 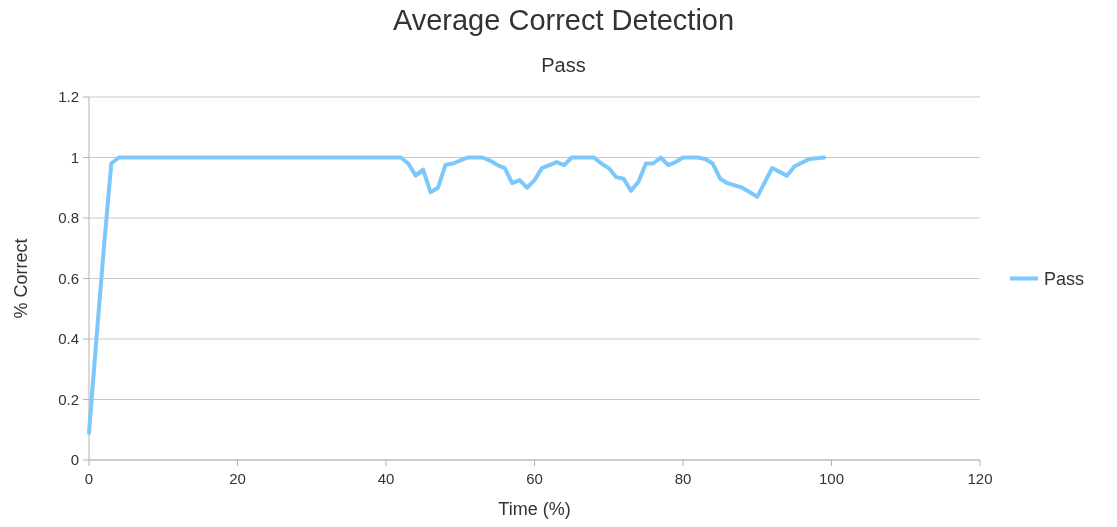 What do you see at coordinates (74, 157) in the screenshot?
I see `y-tick-label: 1` at bounding box center [74, 157].